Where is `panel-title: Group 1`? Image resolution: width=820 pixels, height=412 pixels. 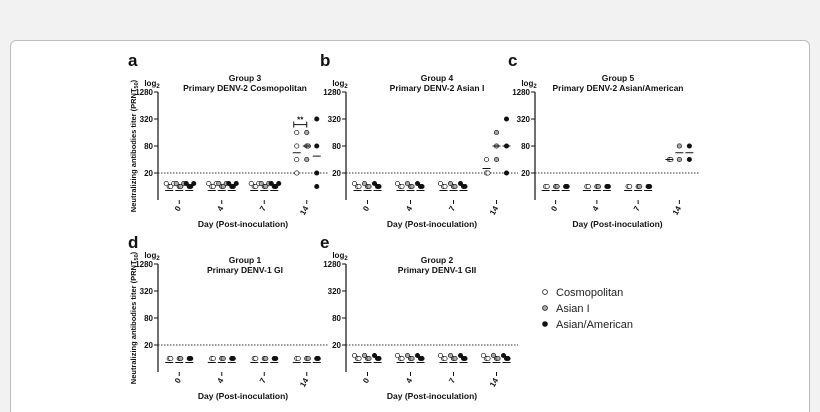 panel-title: Group 1 is located at coordinates (245, 260).